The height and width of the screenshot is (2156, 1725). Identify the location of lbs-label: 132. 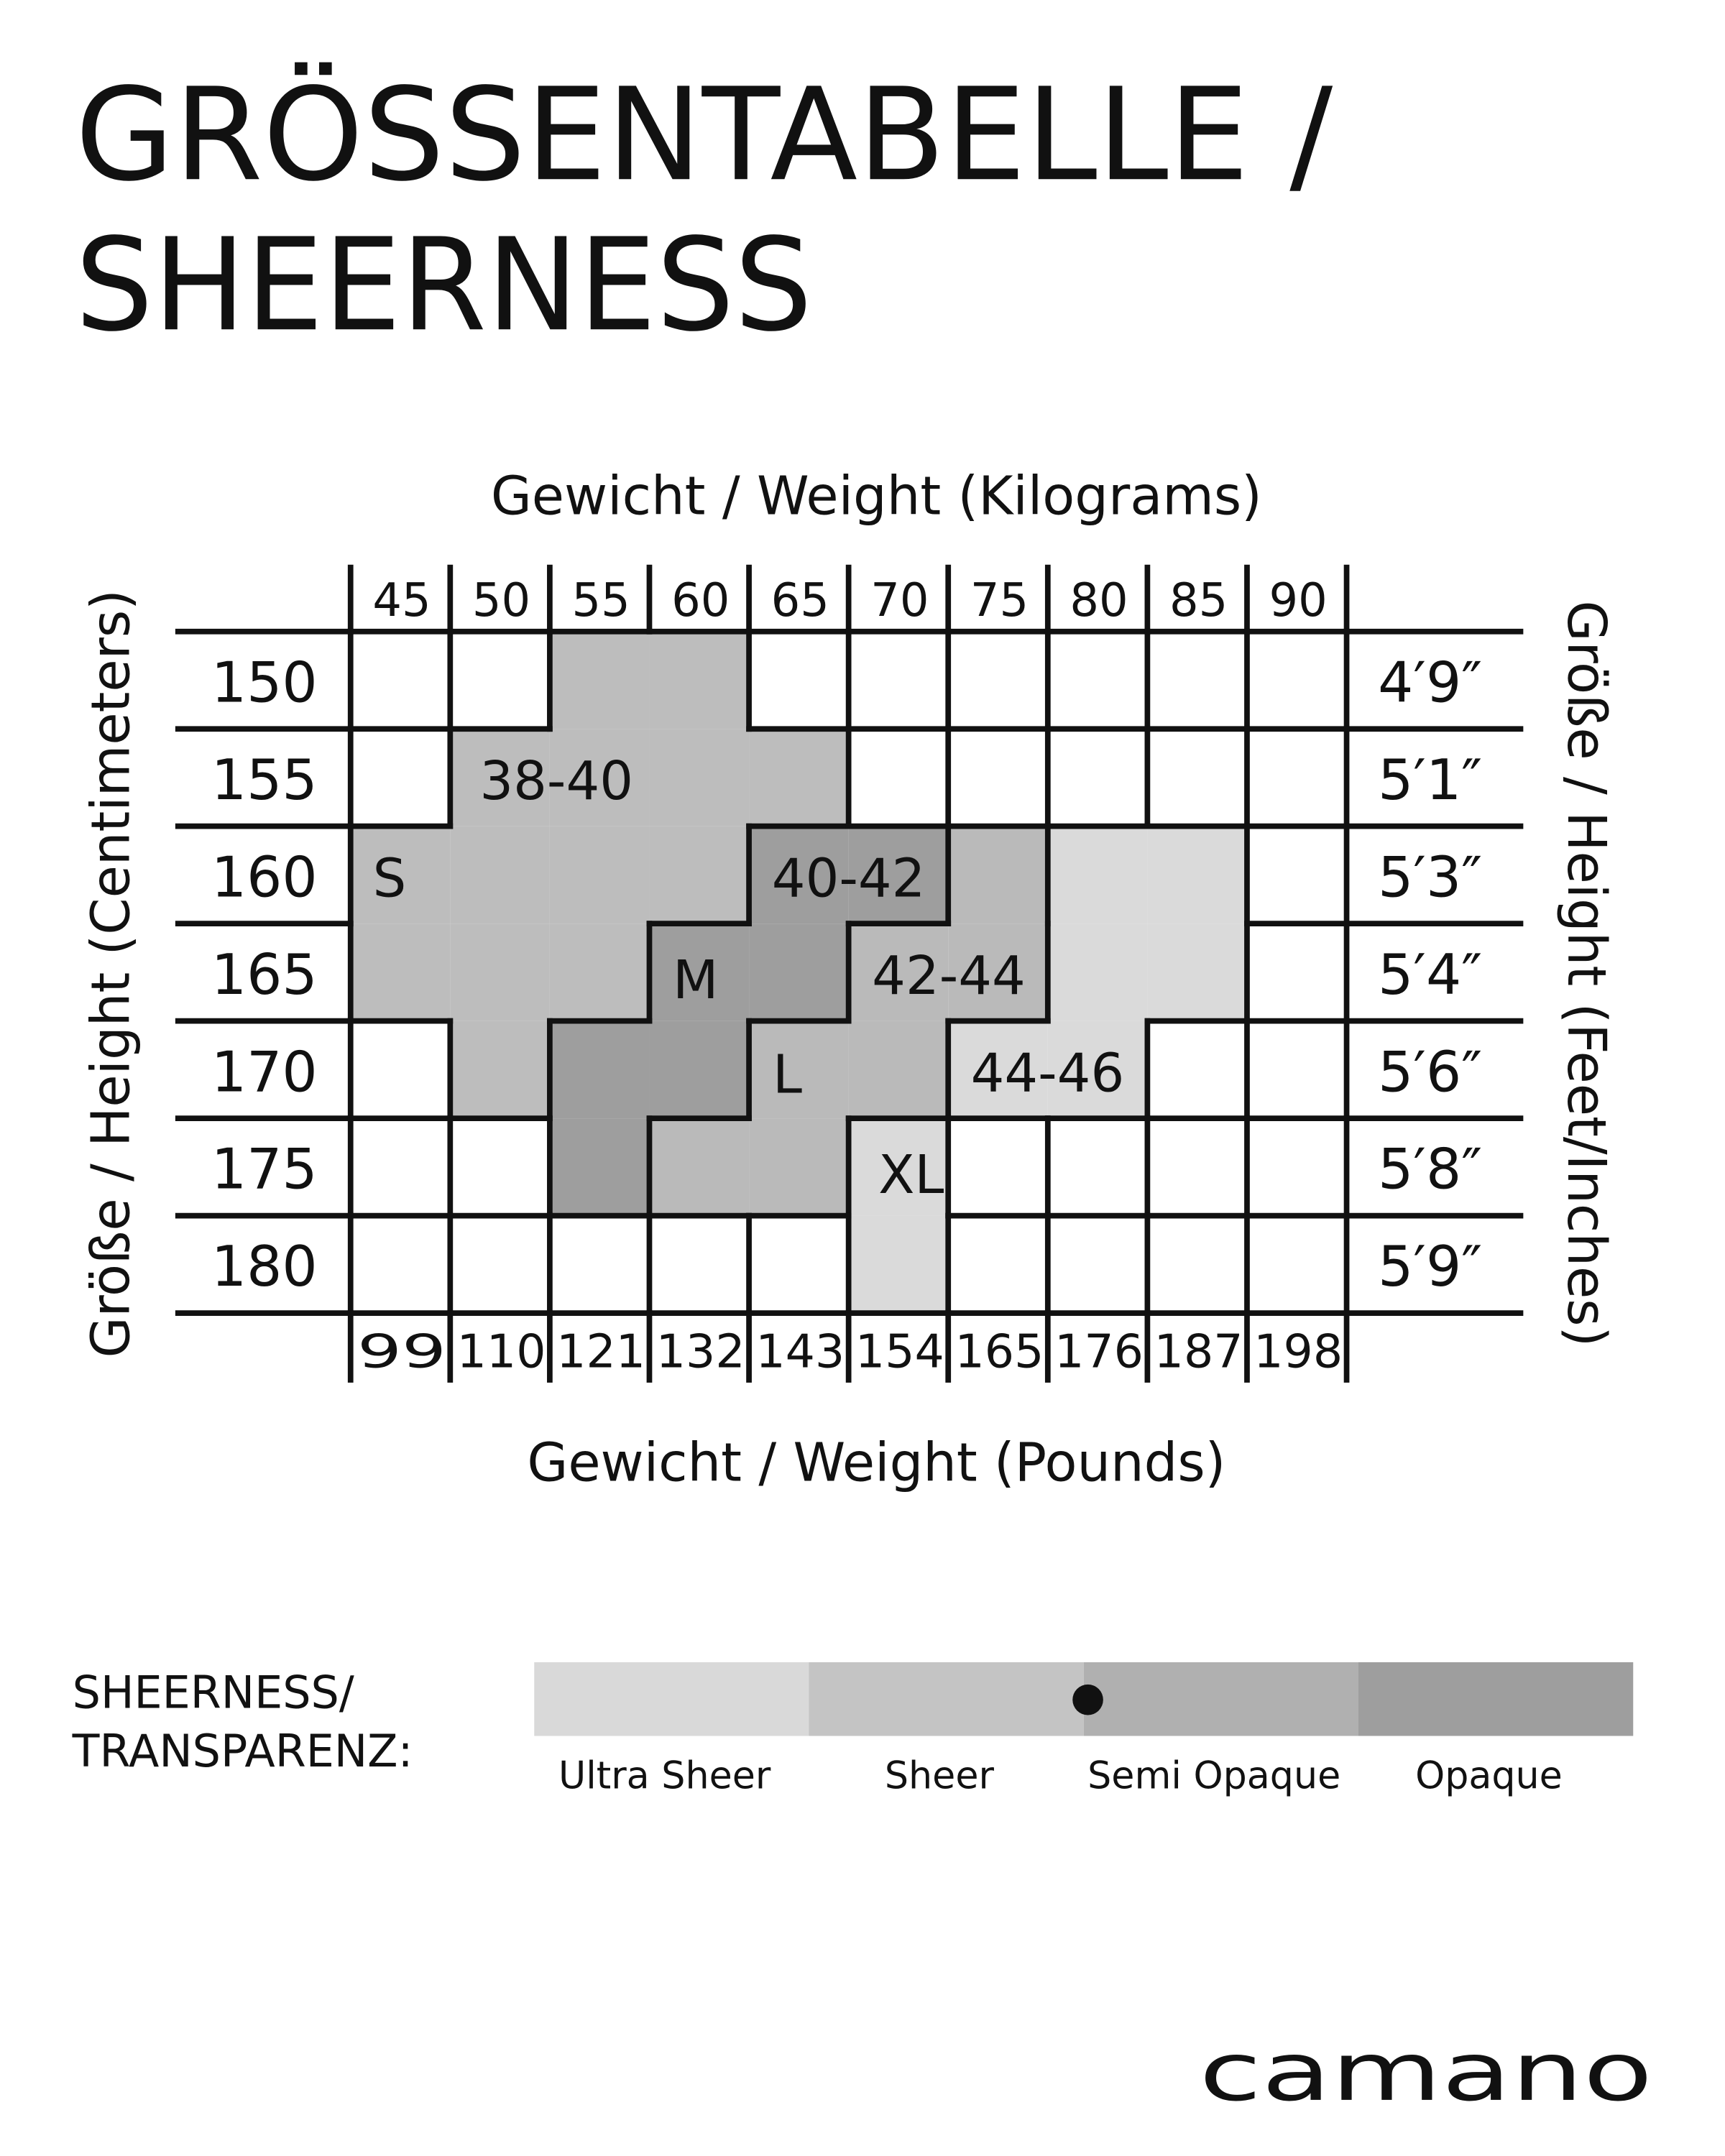
(700, 1352).